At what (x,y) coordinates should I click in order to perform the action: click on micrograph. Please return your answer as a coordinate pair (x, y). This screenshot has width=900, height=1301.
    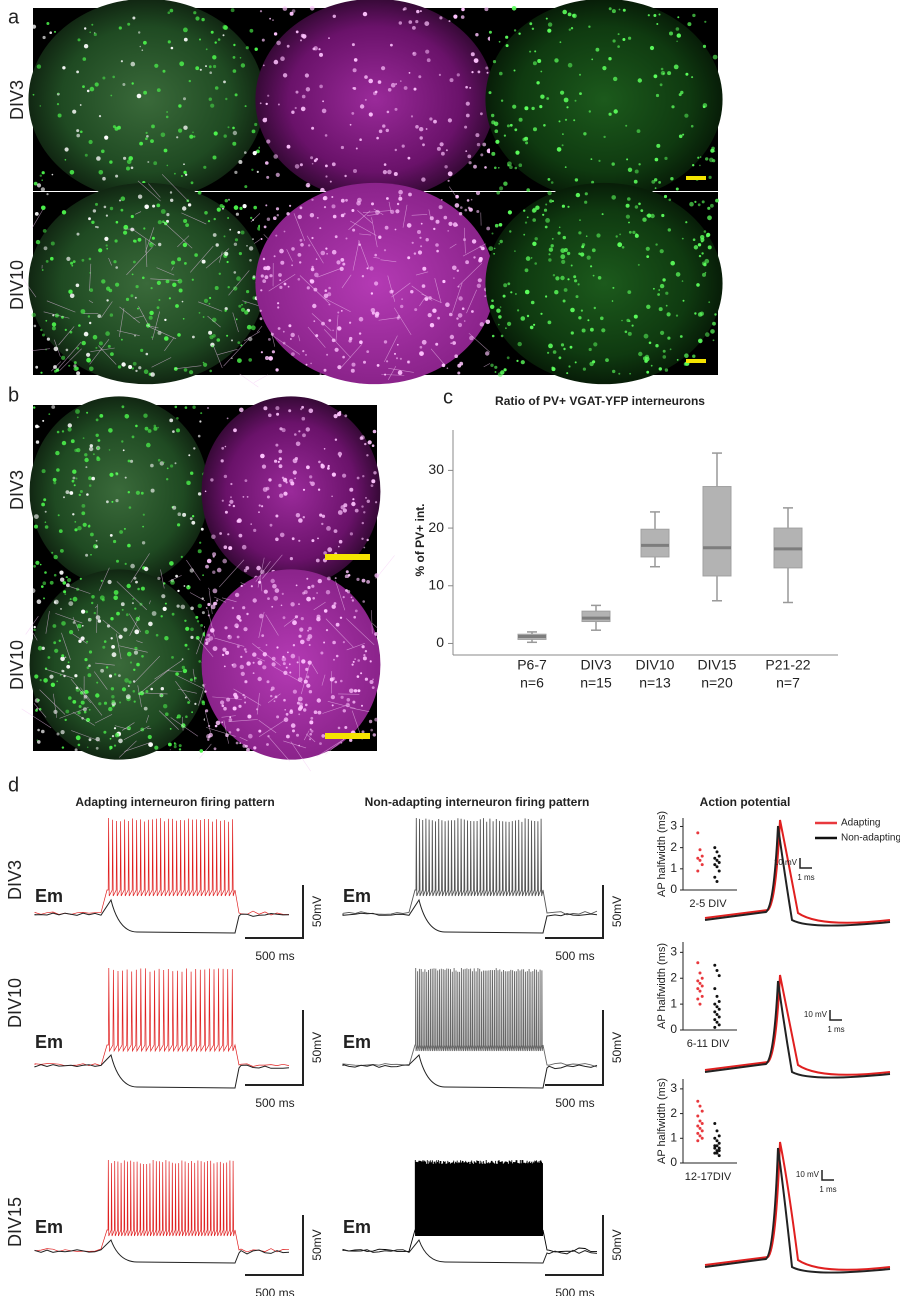
    Looking at the image, I should click on (145, 280).